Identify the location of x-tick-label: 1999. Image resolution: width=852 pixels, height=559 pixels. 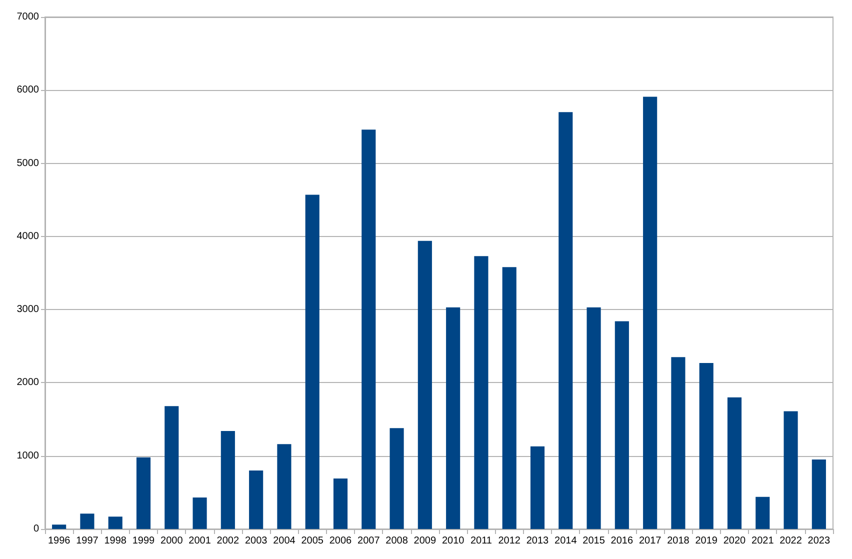
(144, 541).